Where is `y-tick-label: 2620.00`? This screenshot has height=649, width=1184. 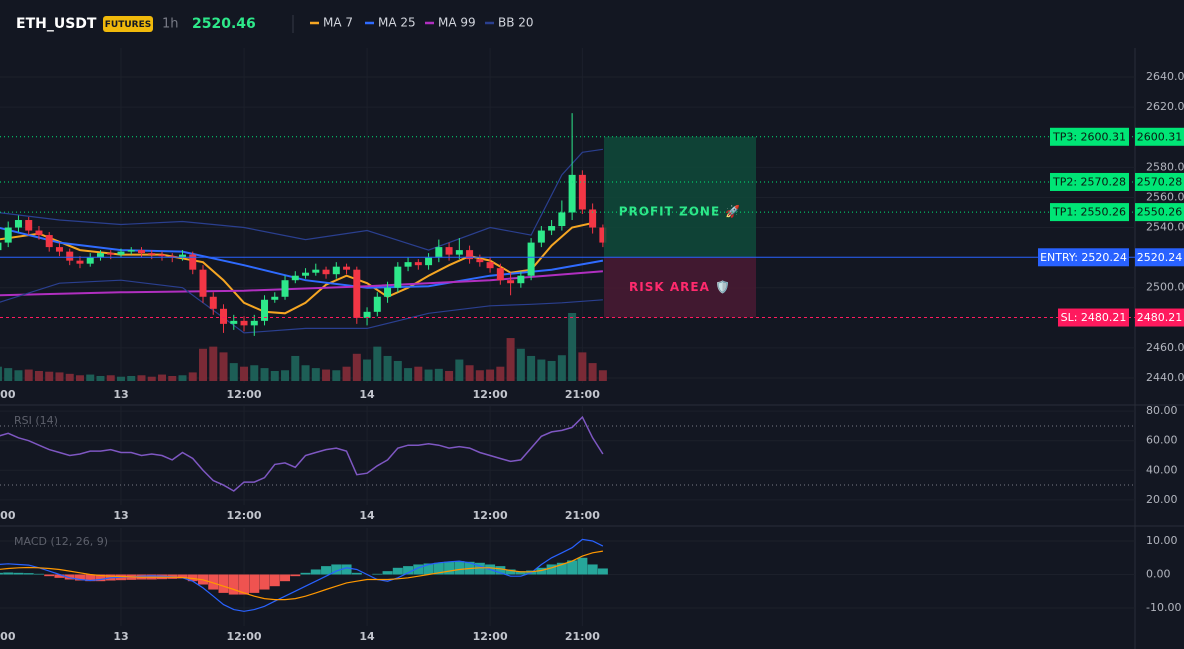 y-tick-label: 2620.00 is located at coordinates (1165, 106).